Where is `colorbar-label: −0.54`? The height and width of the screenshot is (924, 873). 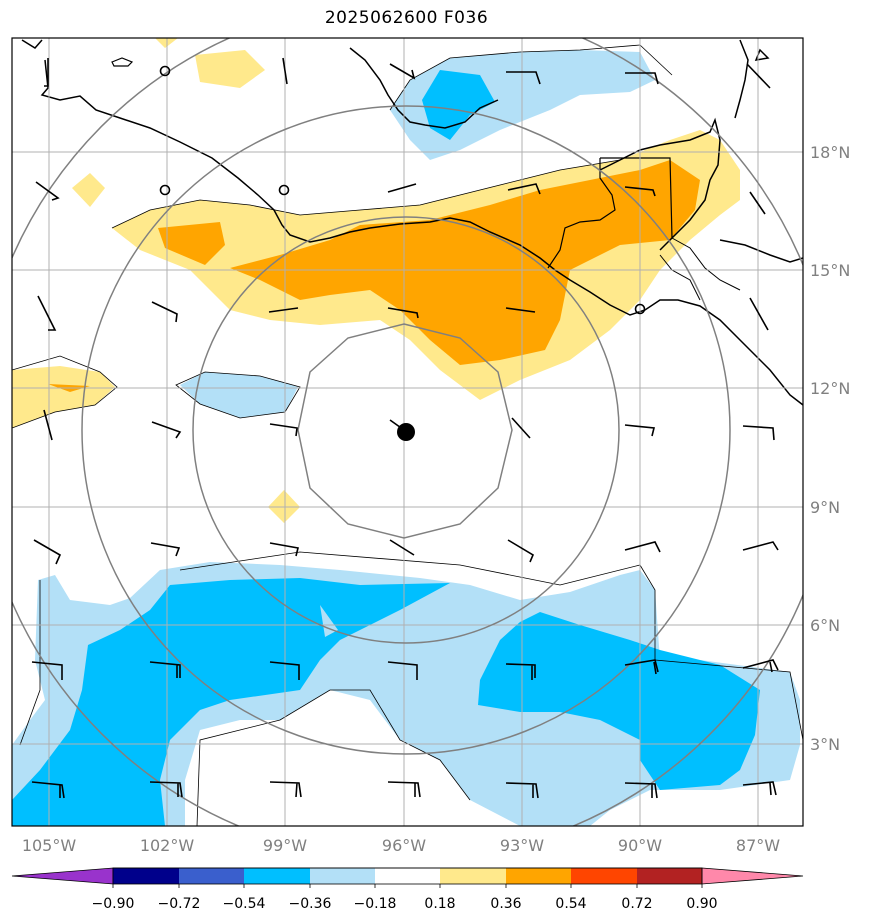 colorbar-label: −0.54 is located at coordinates (244, 904).